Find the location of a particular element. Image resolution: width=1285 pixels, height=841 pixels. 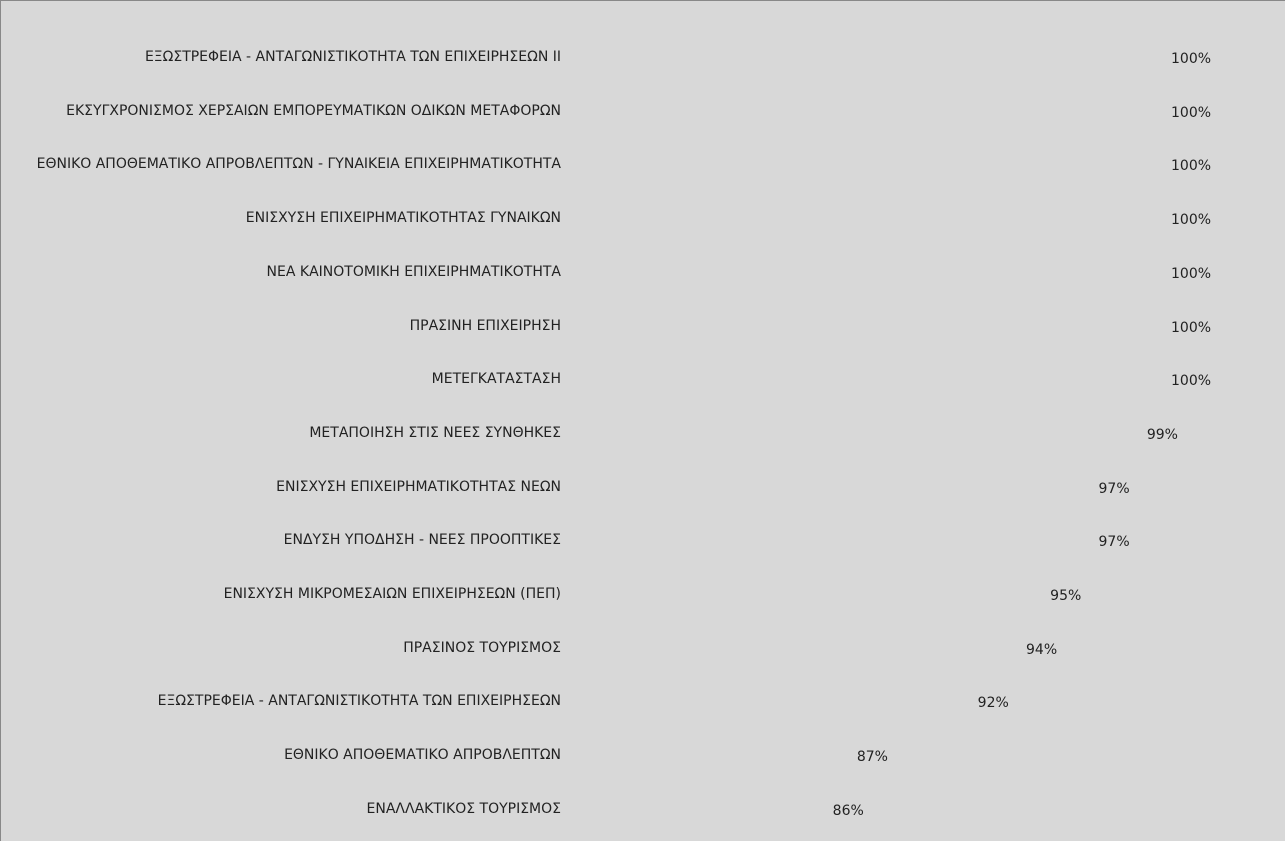

category-text: ΜΕΤΕΓΚΑΤΑΣΤΑΣΗ is located at coordinates (496, 379).